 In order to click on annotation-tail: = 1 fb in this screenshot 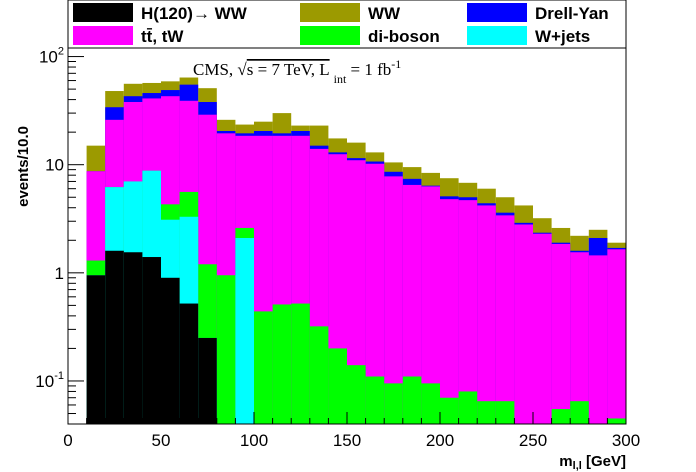, I will do `click(368, 69)`.